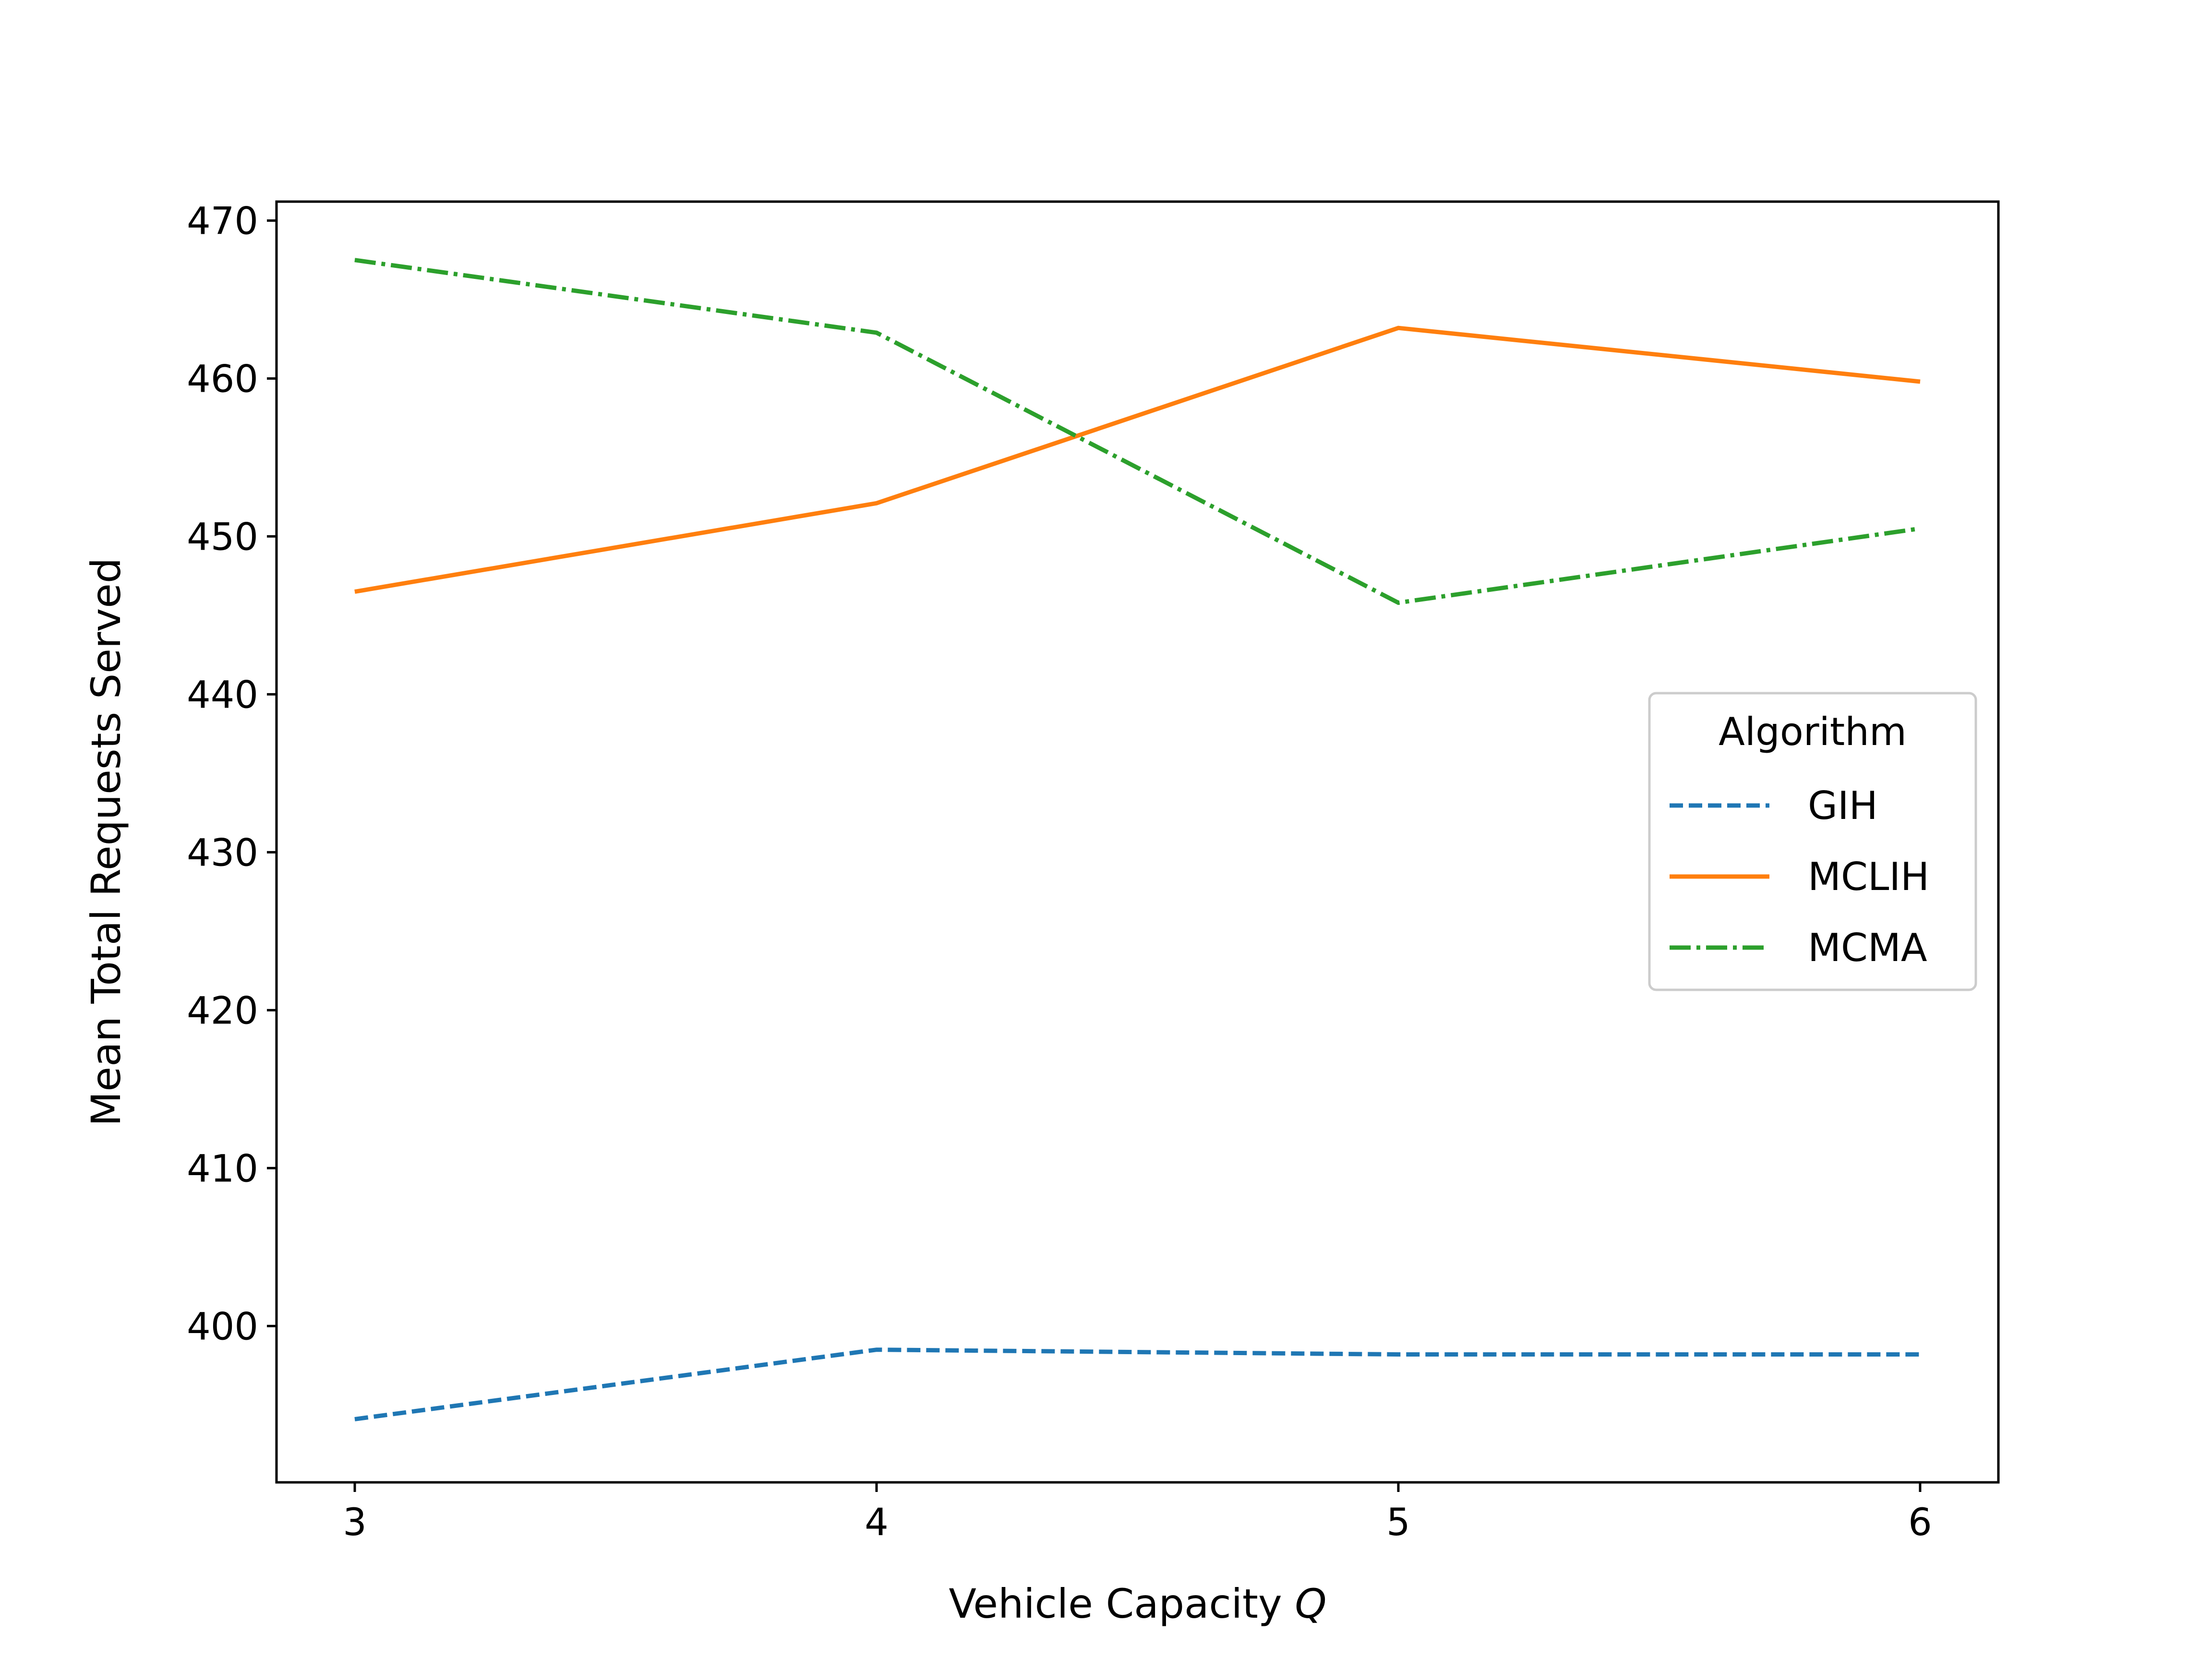 Image resolution: width=2212 pixels, height=1659 pixels. Describe the element at coordinates (223, 853) in the screenshot. I see `y-tick-label: 430` at that location.